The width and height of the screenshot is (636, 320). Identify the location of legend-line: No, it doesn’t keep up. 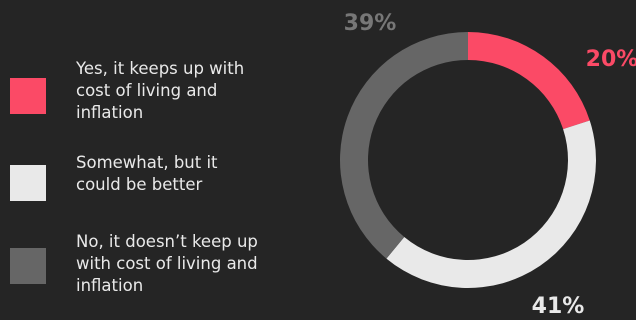
(167, 241).